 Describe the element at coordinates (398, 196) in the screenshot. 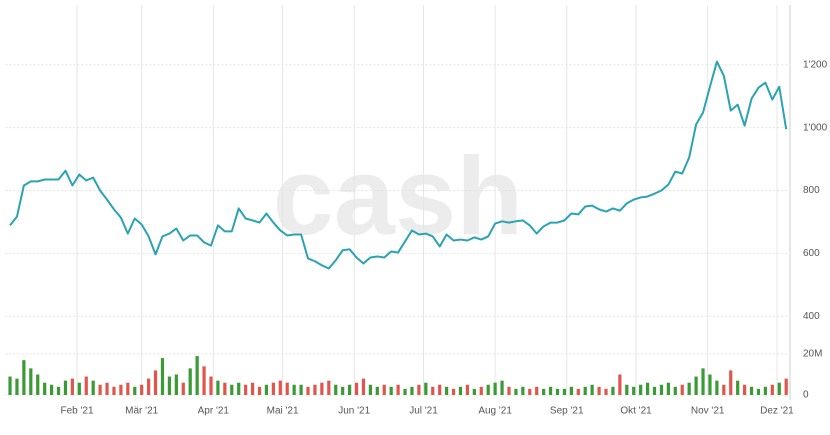

I see `watermark: cash` at that location.